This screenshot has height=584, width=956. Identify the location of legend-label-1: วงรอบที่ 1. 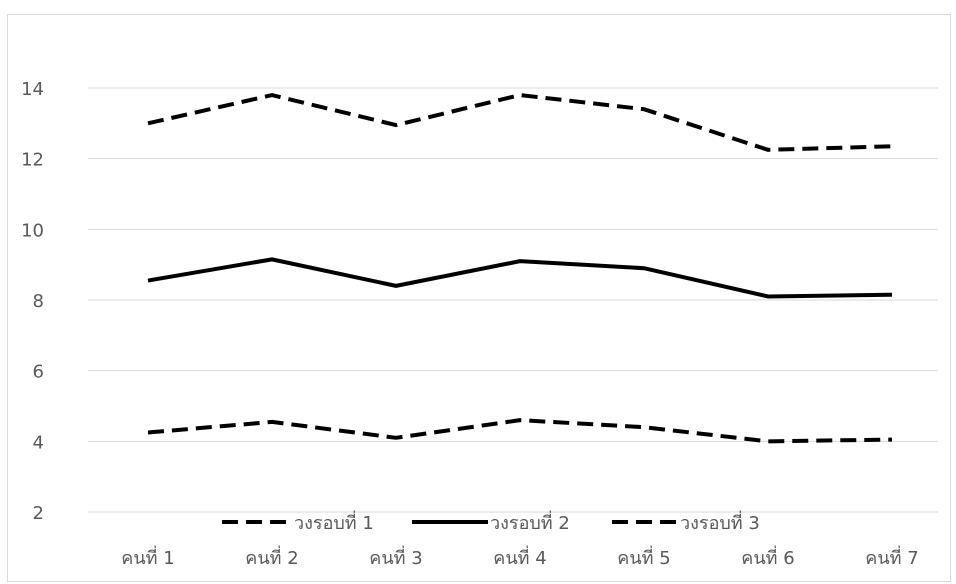
(334, 522).